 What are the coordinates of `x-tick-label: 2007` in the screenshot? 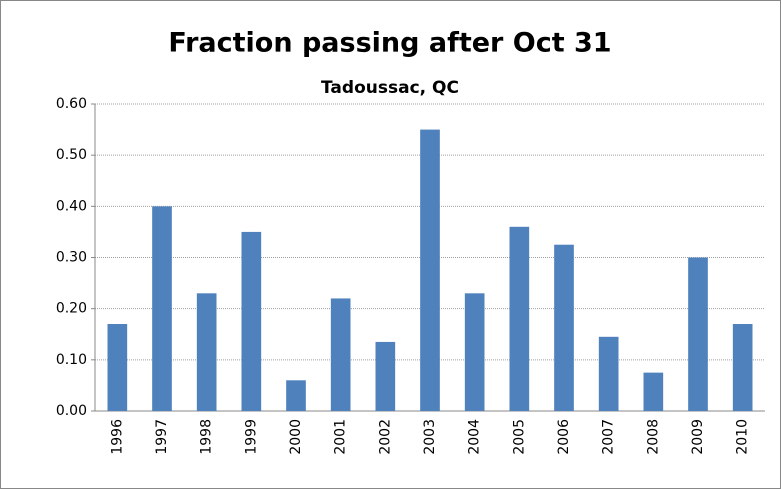 It's located at (609, 437).